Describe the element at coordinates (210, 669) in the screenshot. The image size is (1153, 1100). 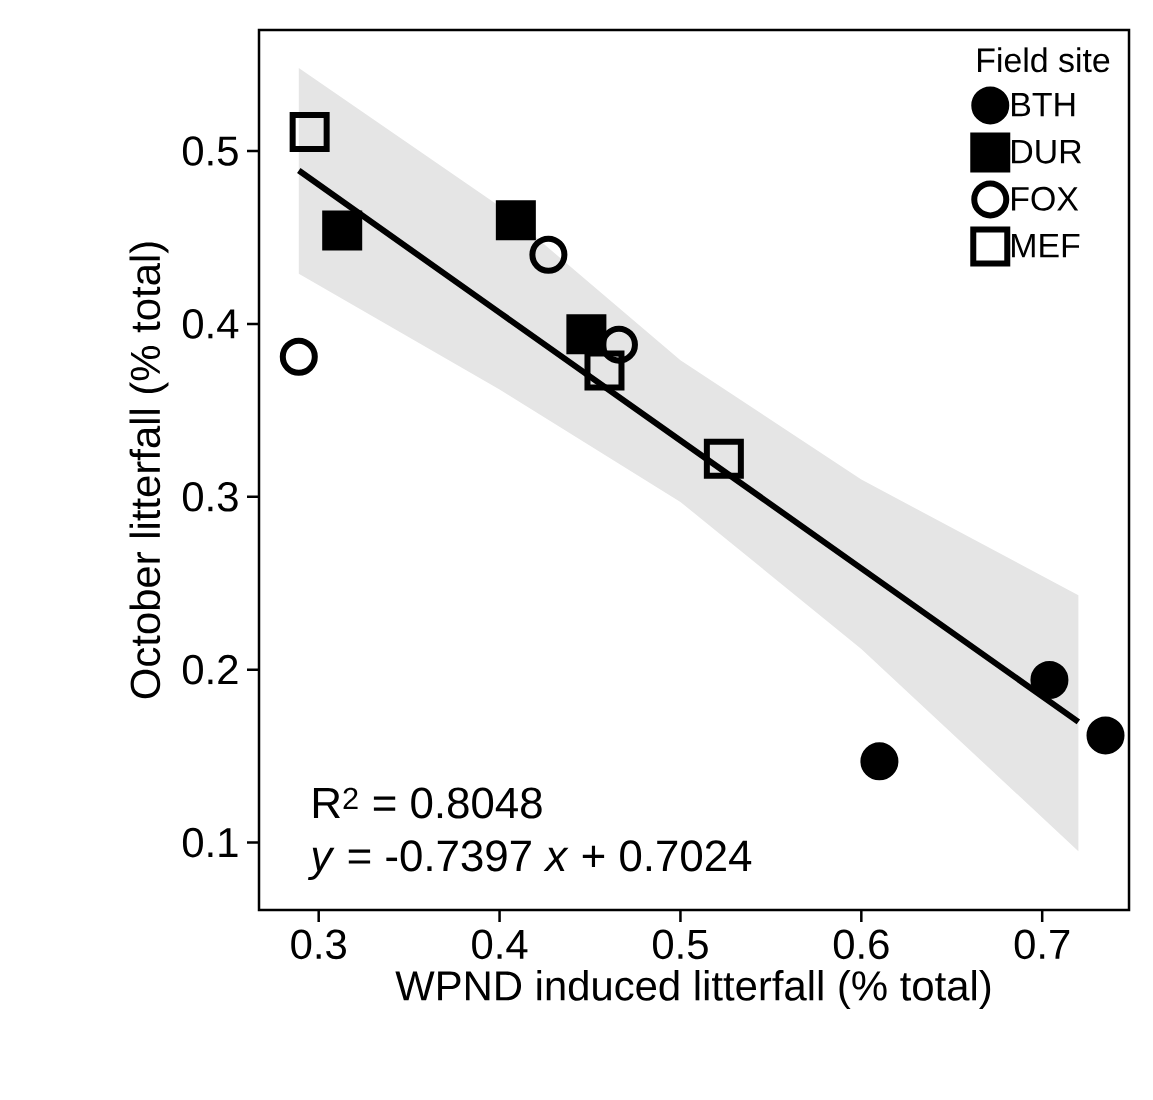
I see `y-tick-label: 0.2` at that location.